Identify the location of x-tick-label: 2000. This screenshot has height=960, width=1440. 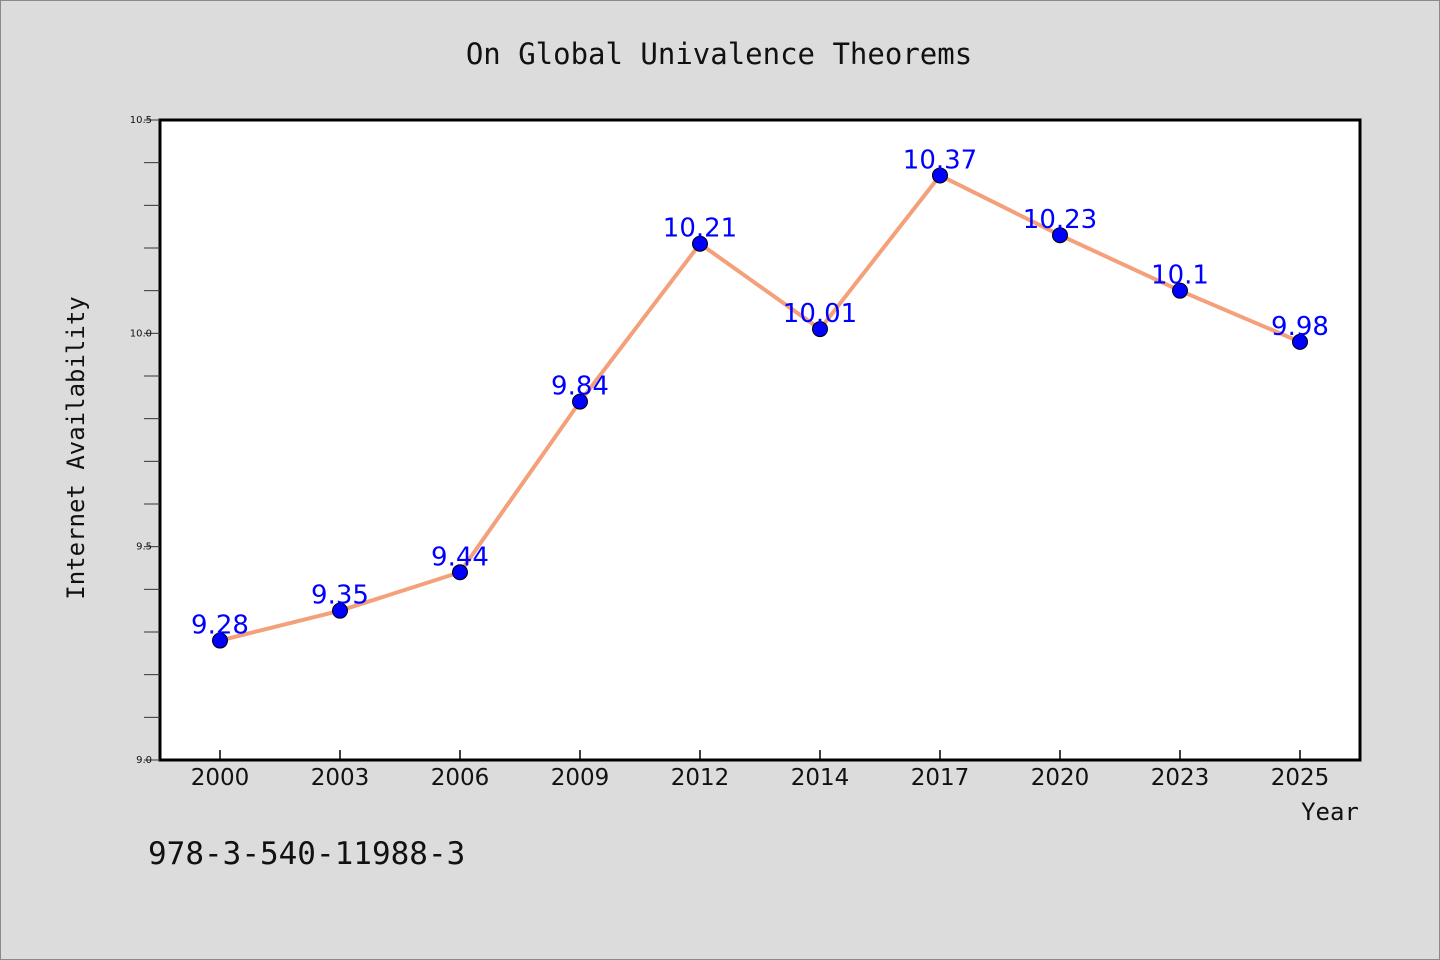
(220, 778).